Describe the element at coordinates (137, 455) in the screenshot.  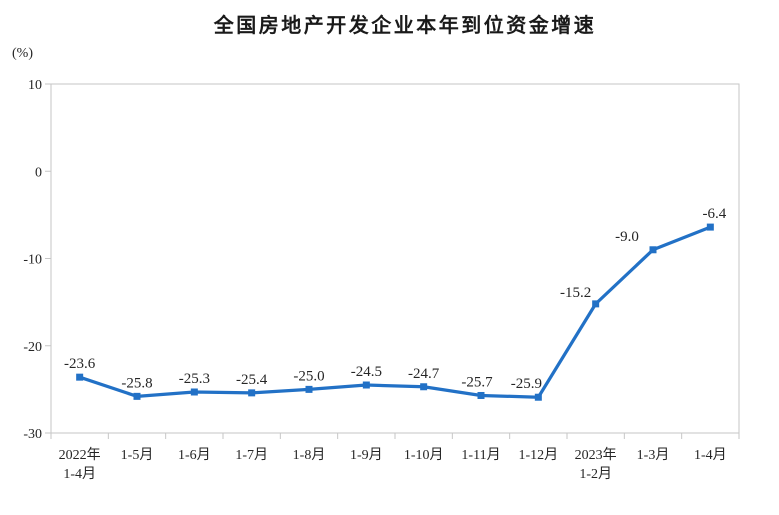
I see `x-category-label: 1-5月` at that location.